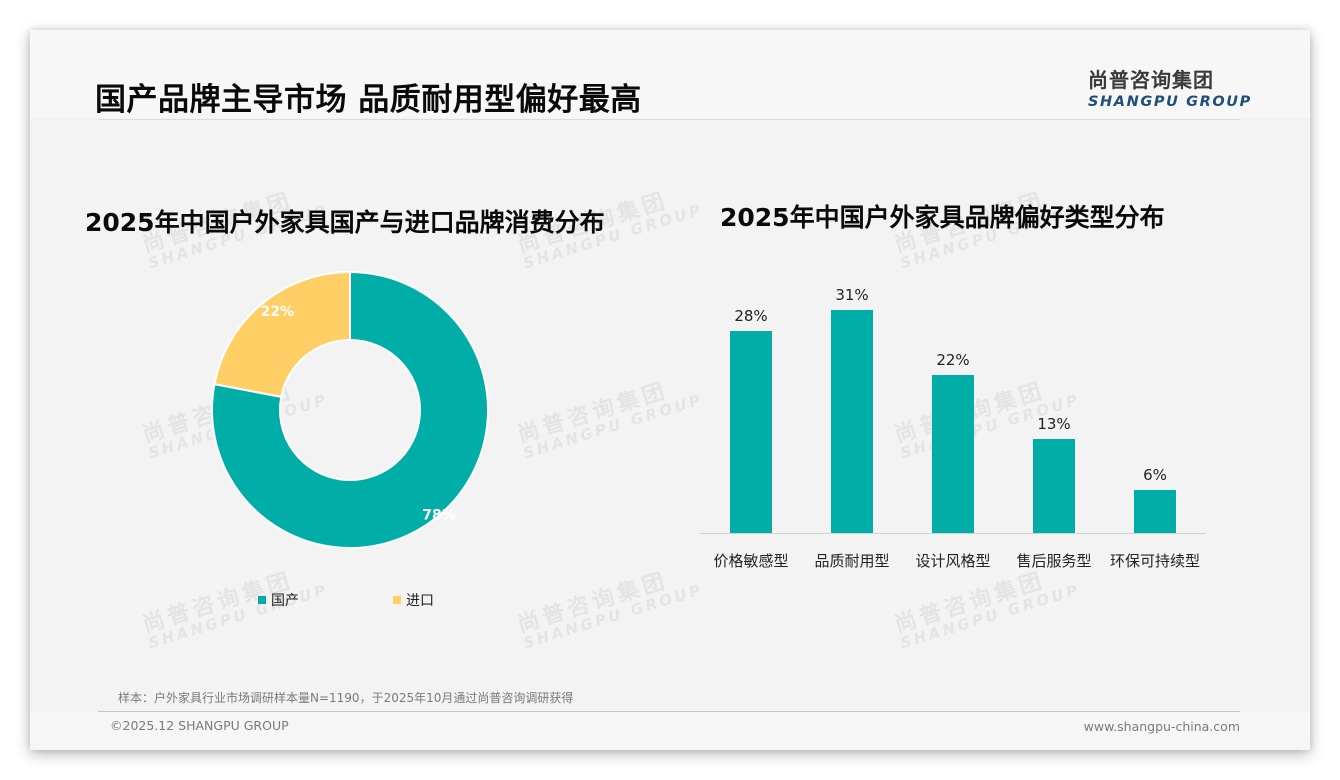 Image resolution: width=1340 pixels, height=780 pixels. What do you see at coordinates (751, 561) in the screenshot?
I see `bar-category-label: 价格敏感型` at bounding box center [751, 561].